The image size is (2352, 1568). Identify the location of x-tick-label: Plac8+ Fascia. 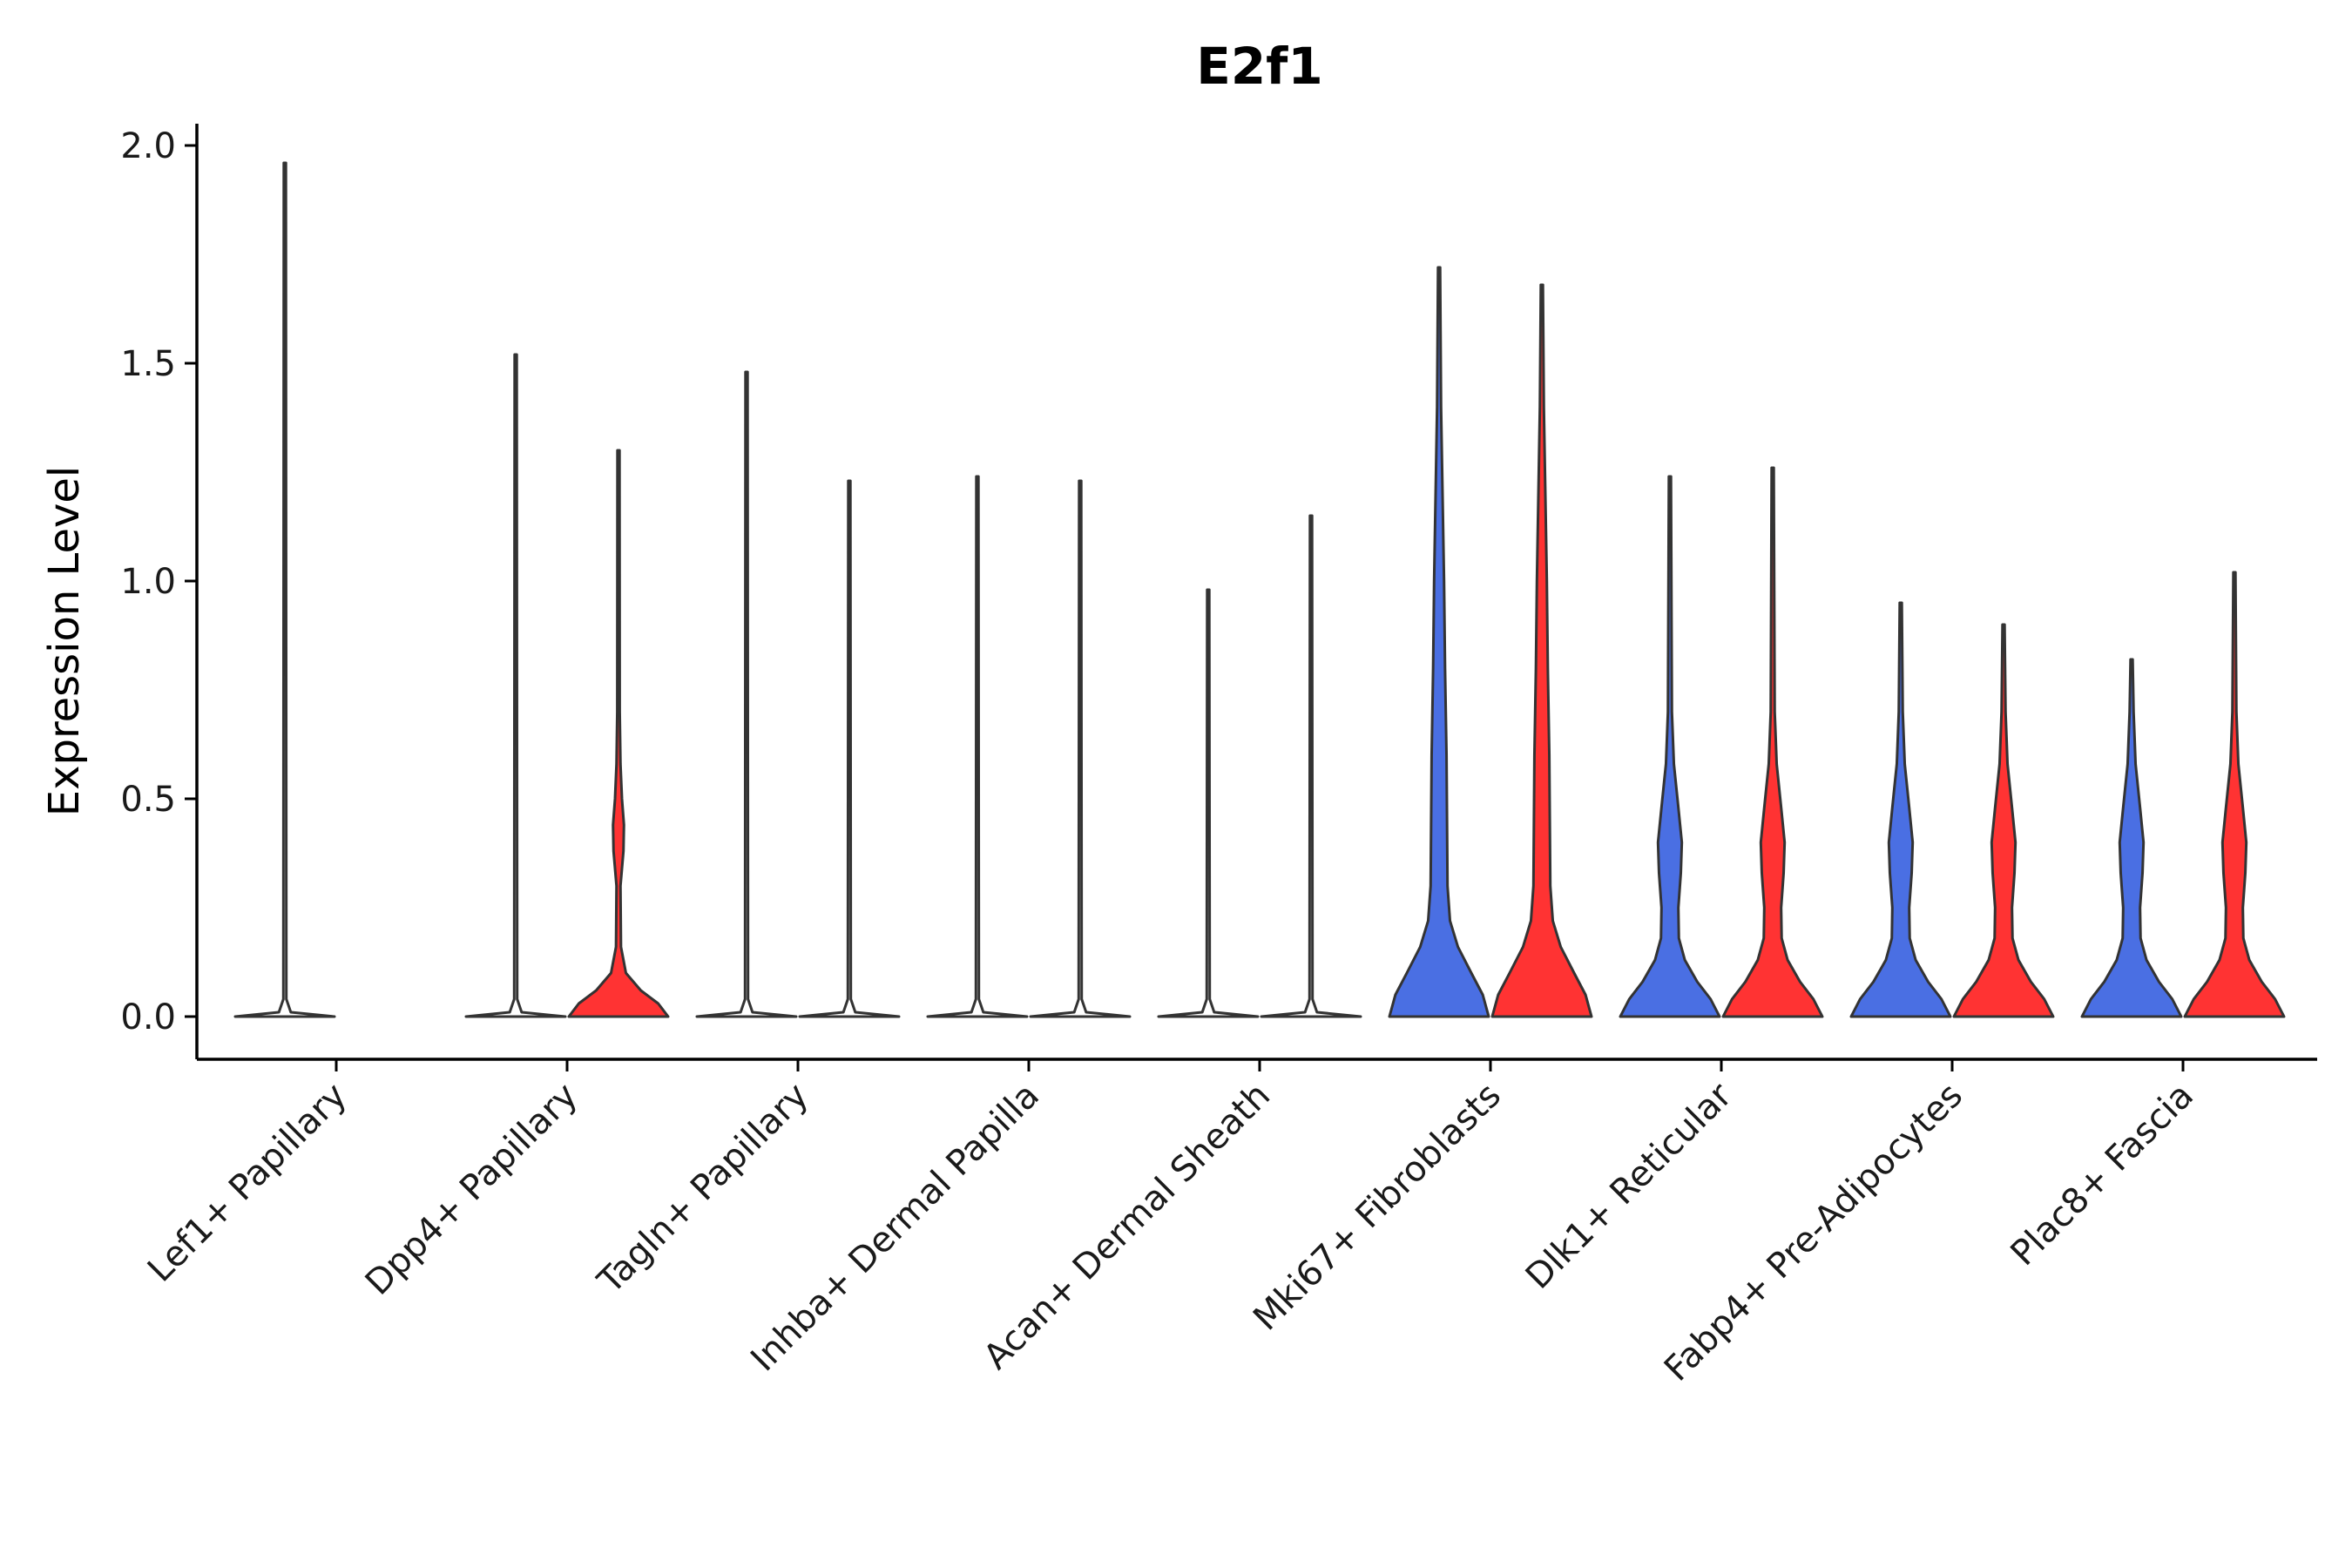
(2103, 1175).